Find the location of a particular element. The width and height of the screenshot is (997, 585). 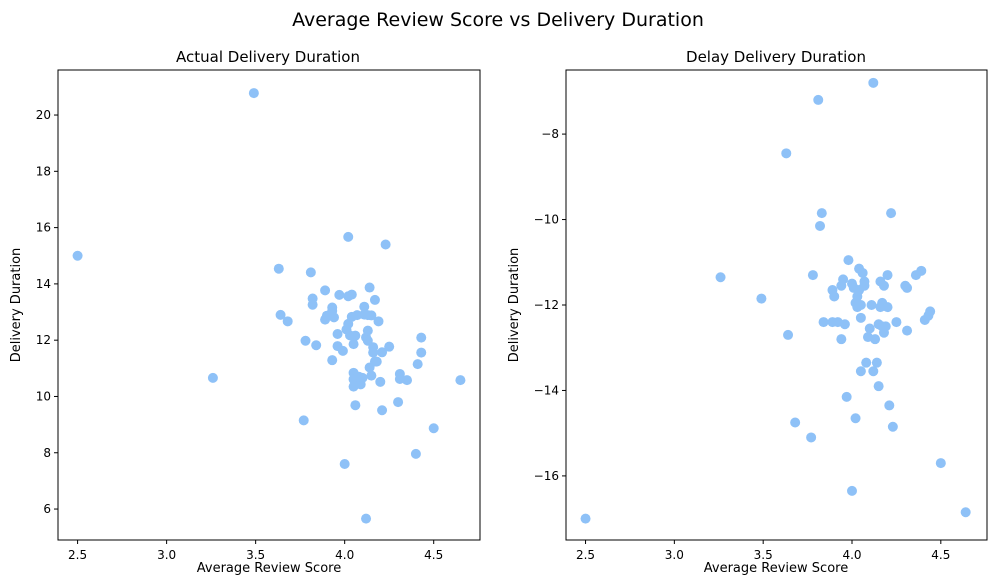

left-y-tick-label: 20 is located at coordinates (43, 115).